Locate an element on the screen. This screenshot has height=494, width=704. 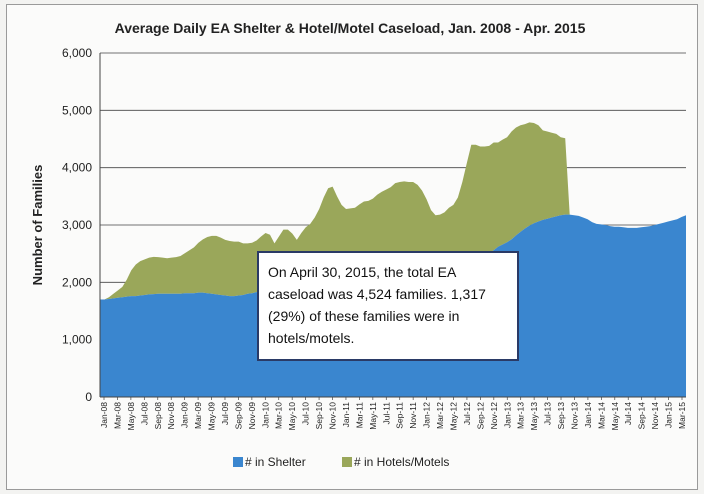
x-tick-label: Mar-08 is located at coordinates (117, 415).